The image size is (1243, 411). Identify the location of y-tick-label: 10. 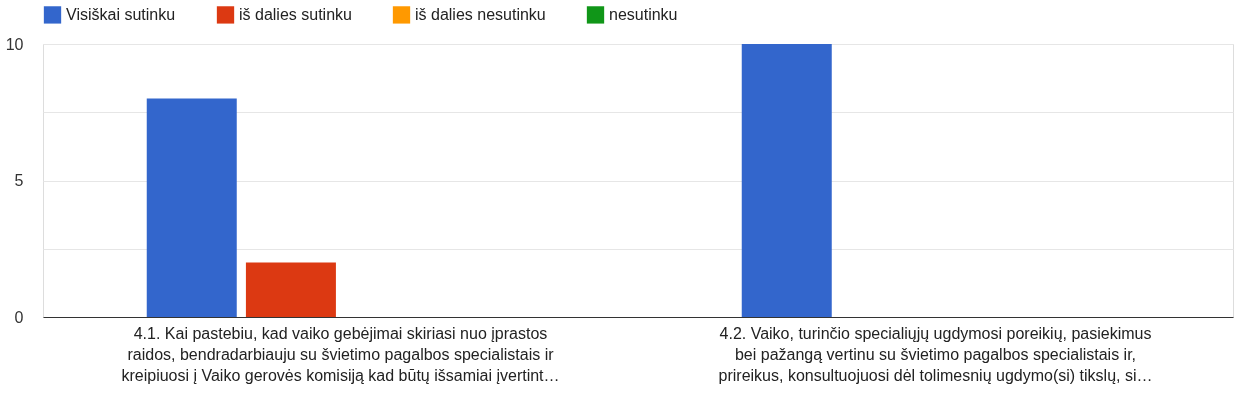
(14, 44).